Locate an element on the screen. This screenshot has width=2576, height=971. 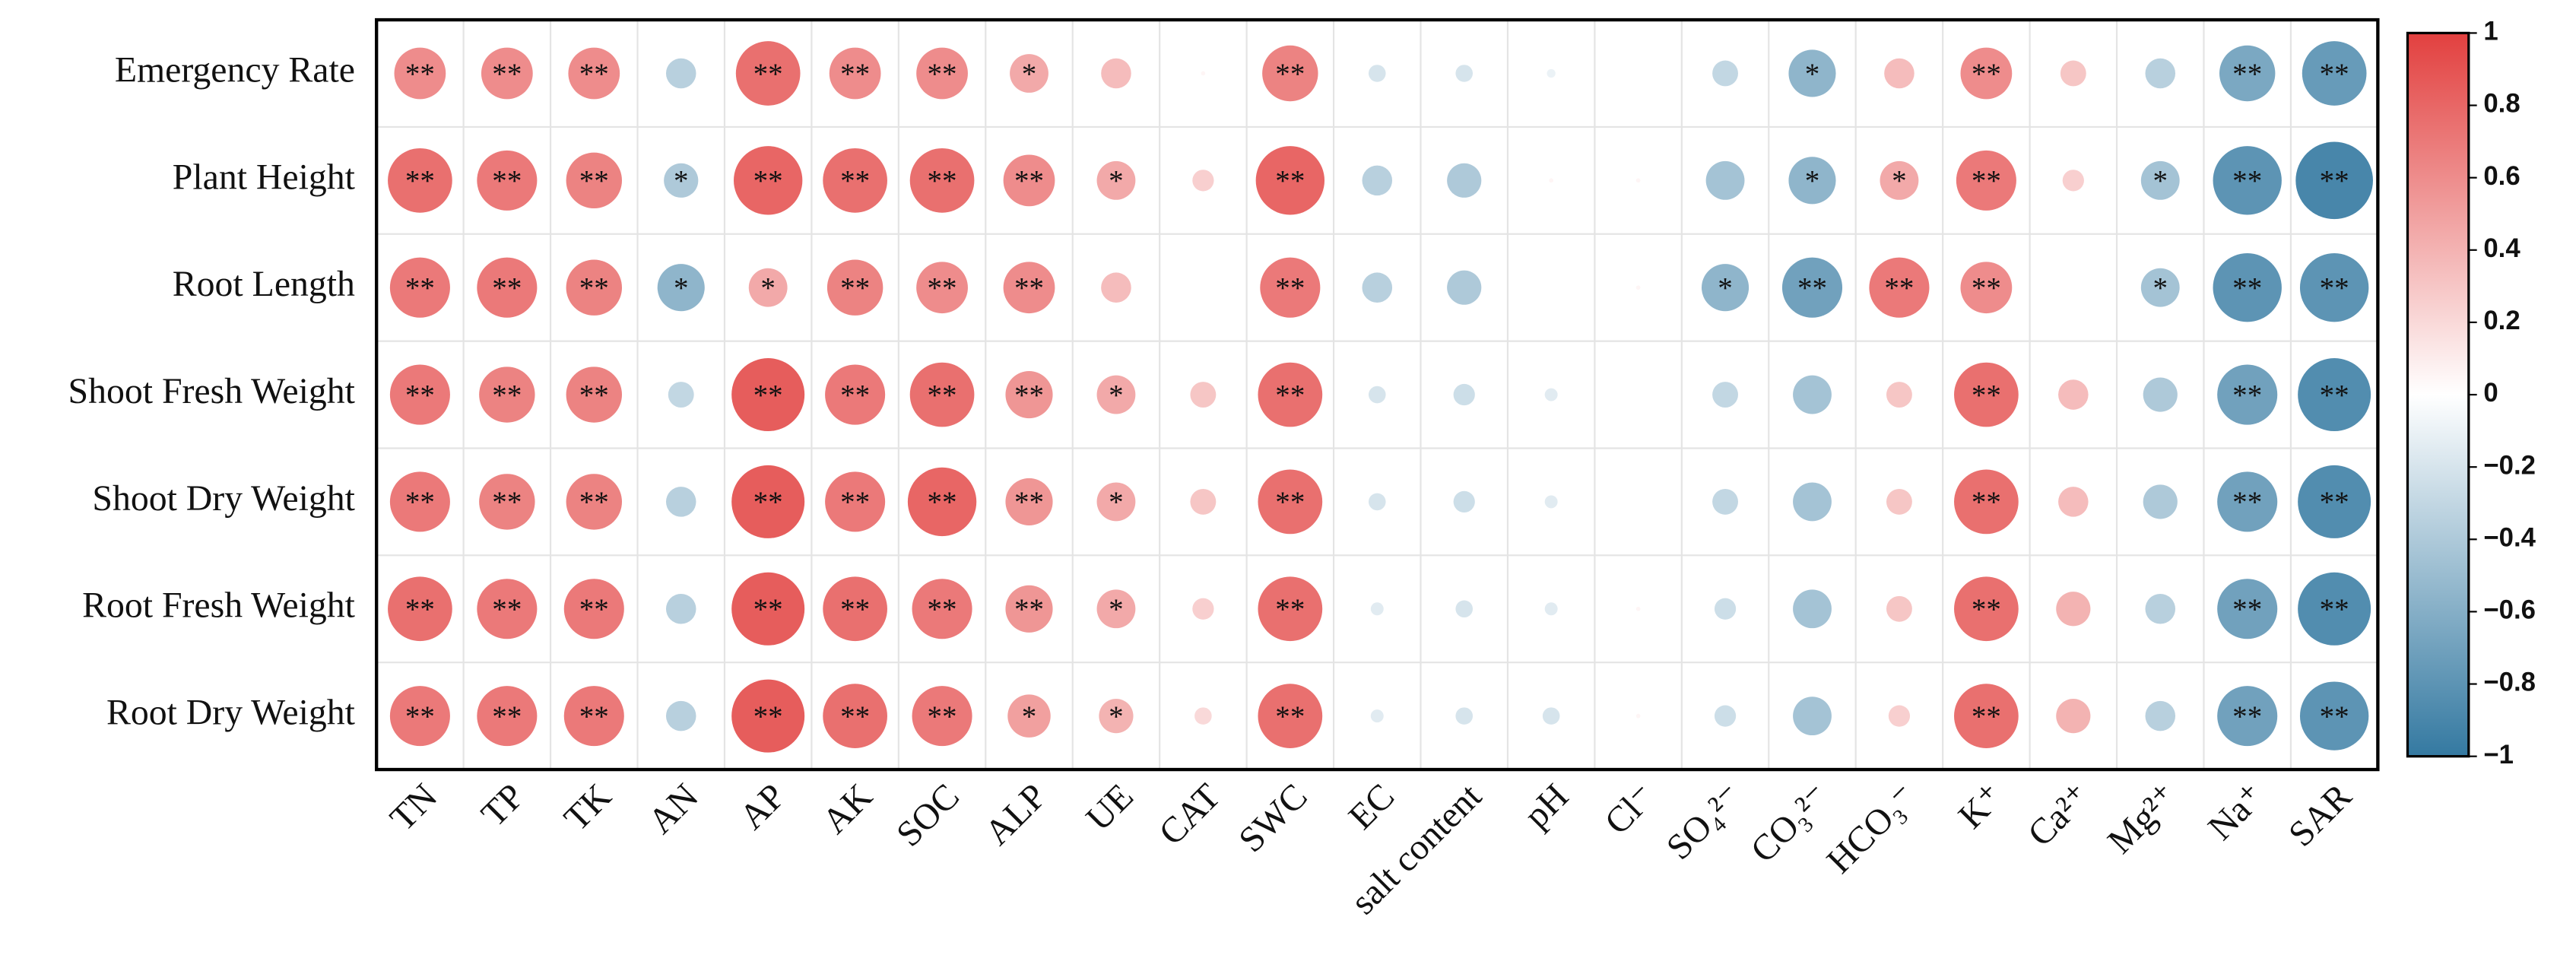
row-label: Shoot Dry Weight is located at coordinates (223, 498).